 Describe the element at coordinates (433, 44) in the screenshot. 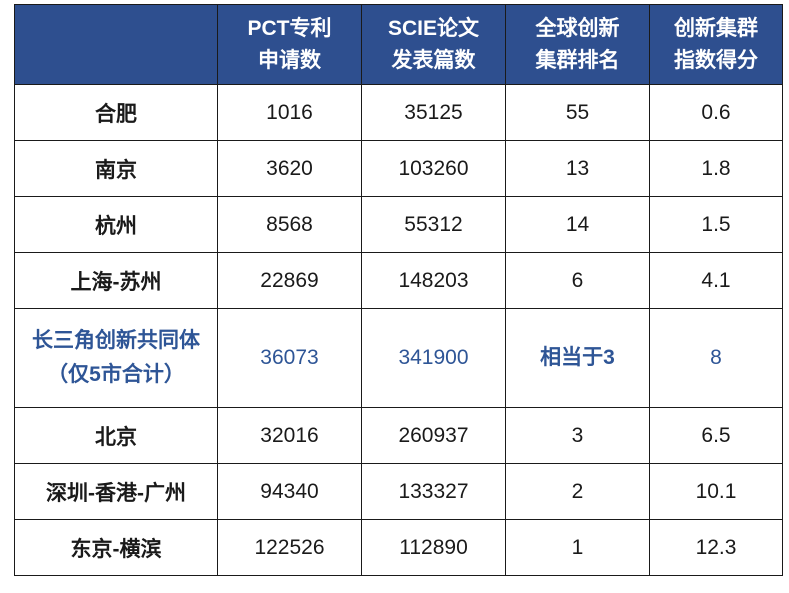

I see `header-scie: SCIE论文 发表篇数` at that location.